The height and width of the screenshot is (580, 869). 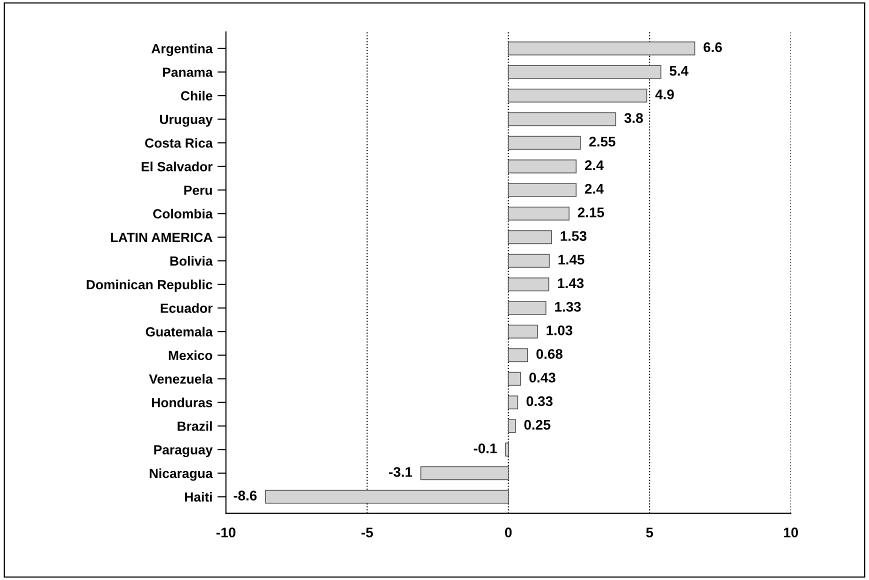 I want to click on y-tick-label: Nicaragua, so click(x=181, y=474).